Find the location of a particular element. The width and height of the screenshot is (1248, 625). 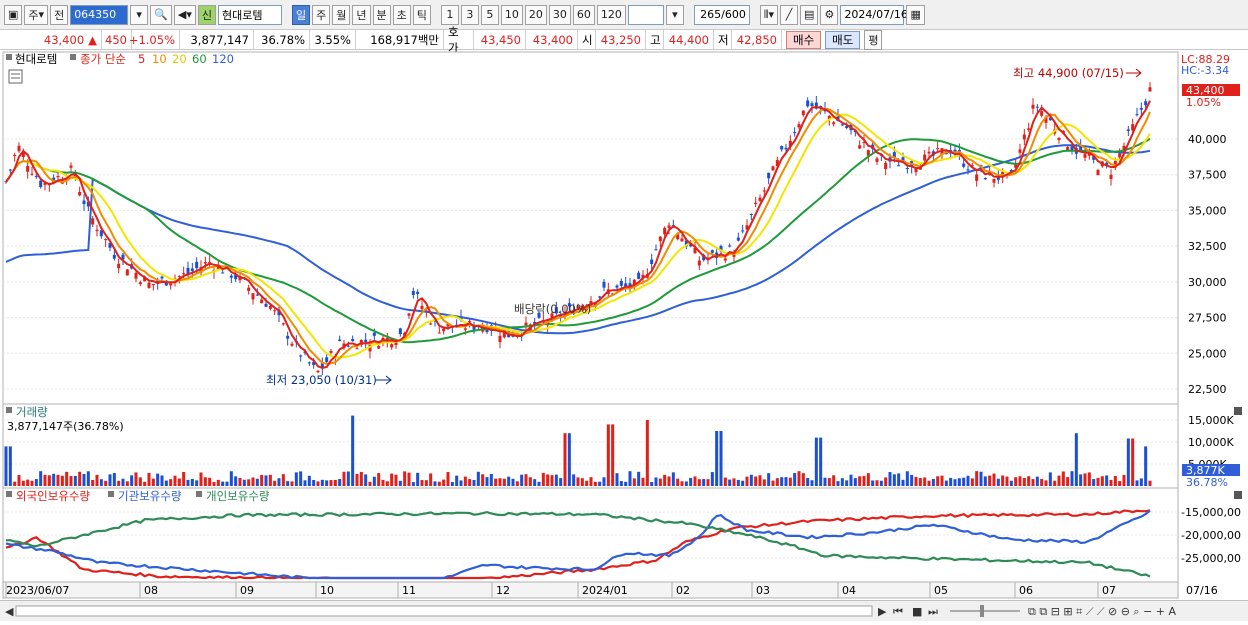

rewind-icon: ⏮ is located at coordinates (898, 611).